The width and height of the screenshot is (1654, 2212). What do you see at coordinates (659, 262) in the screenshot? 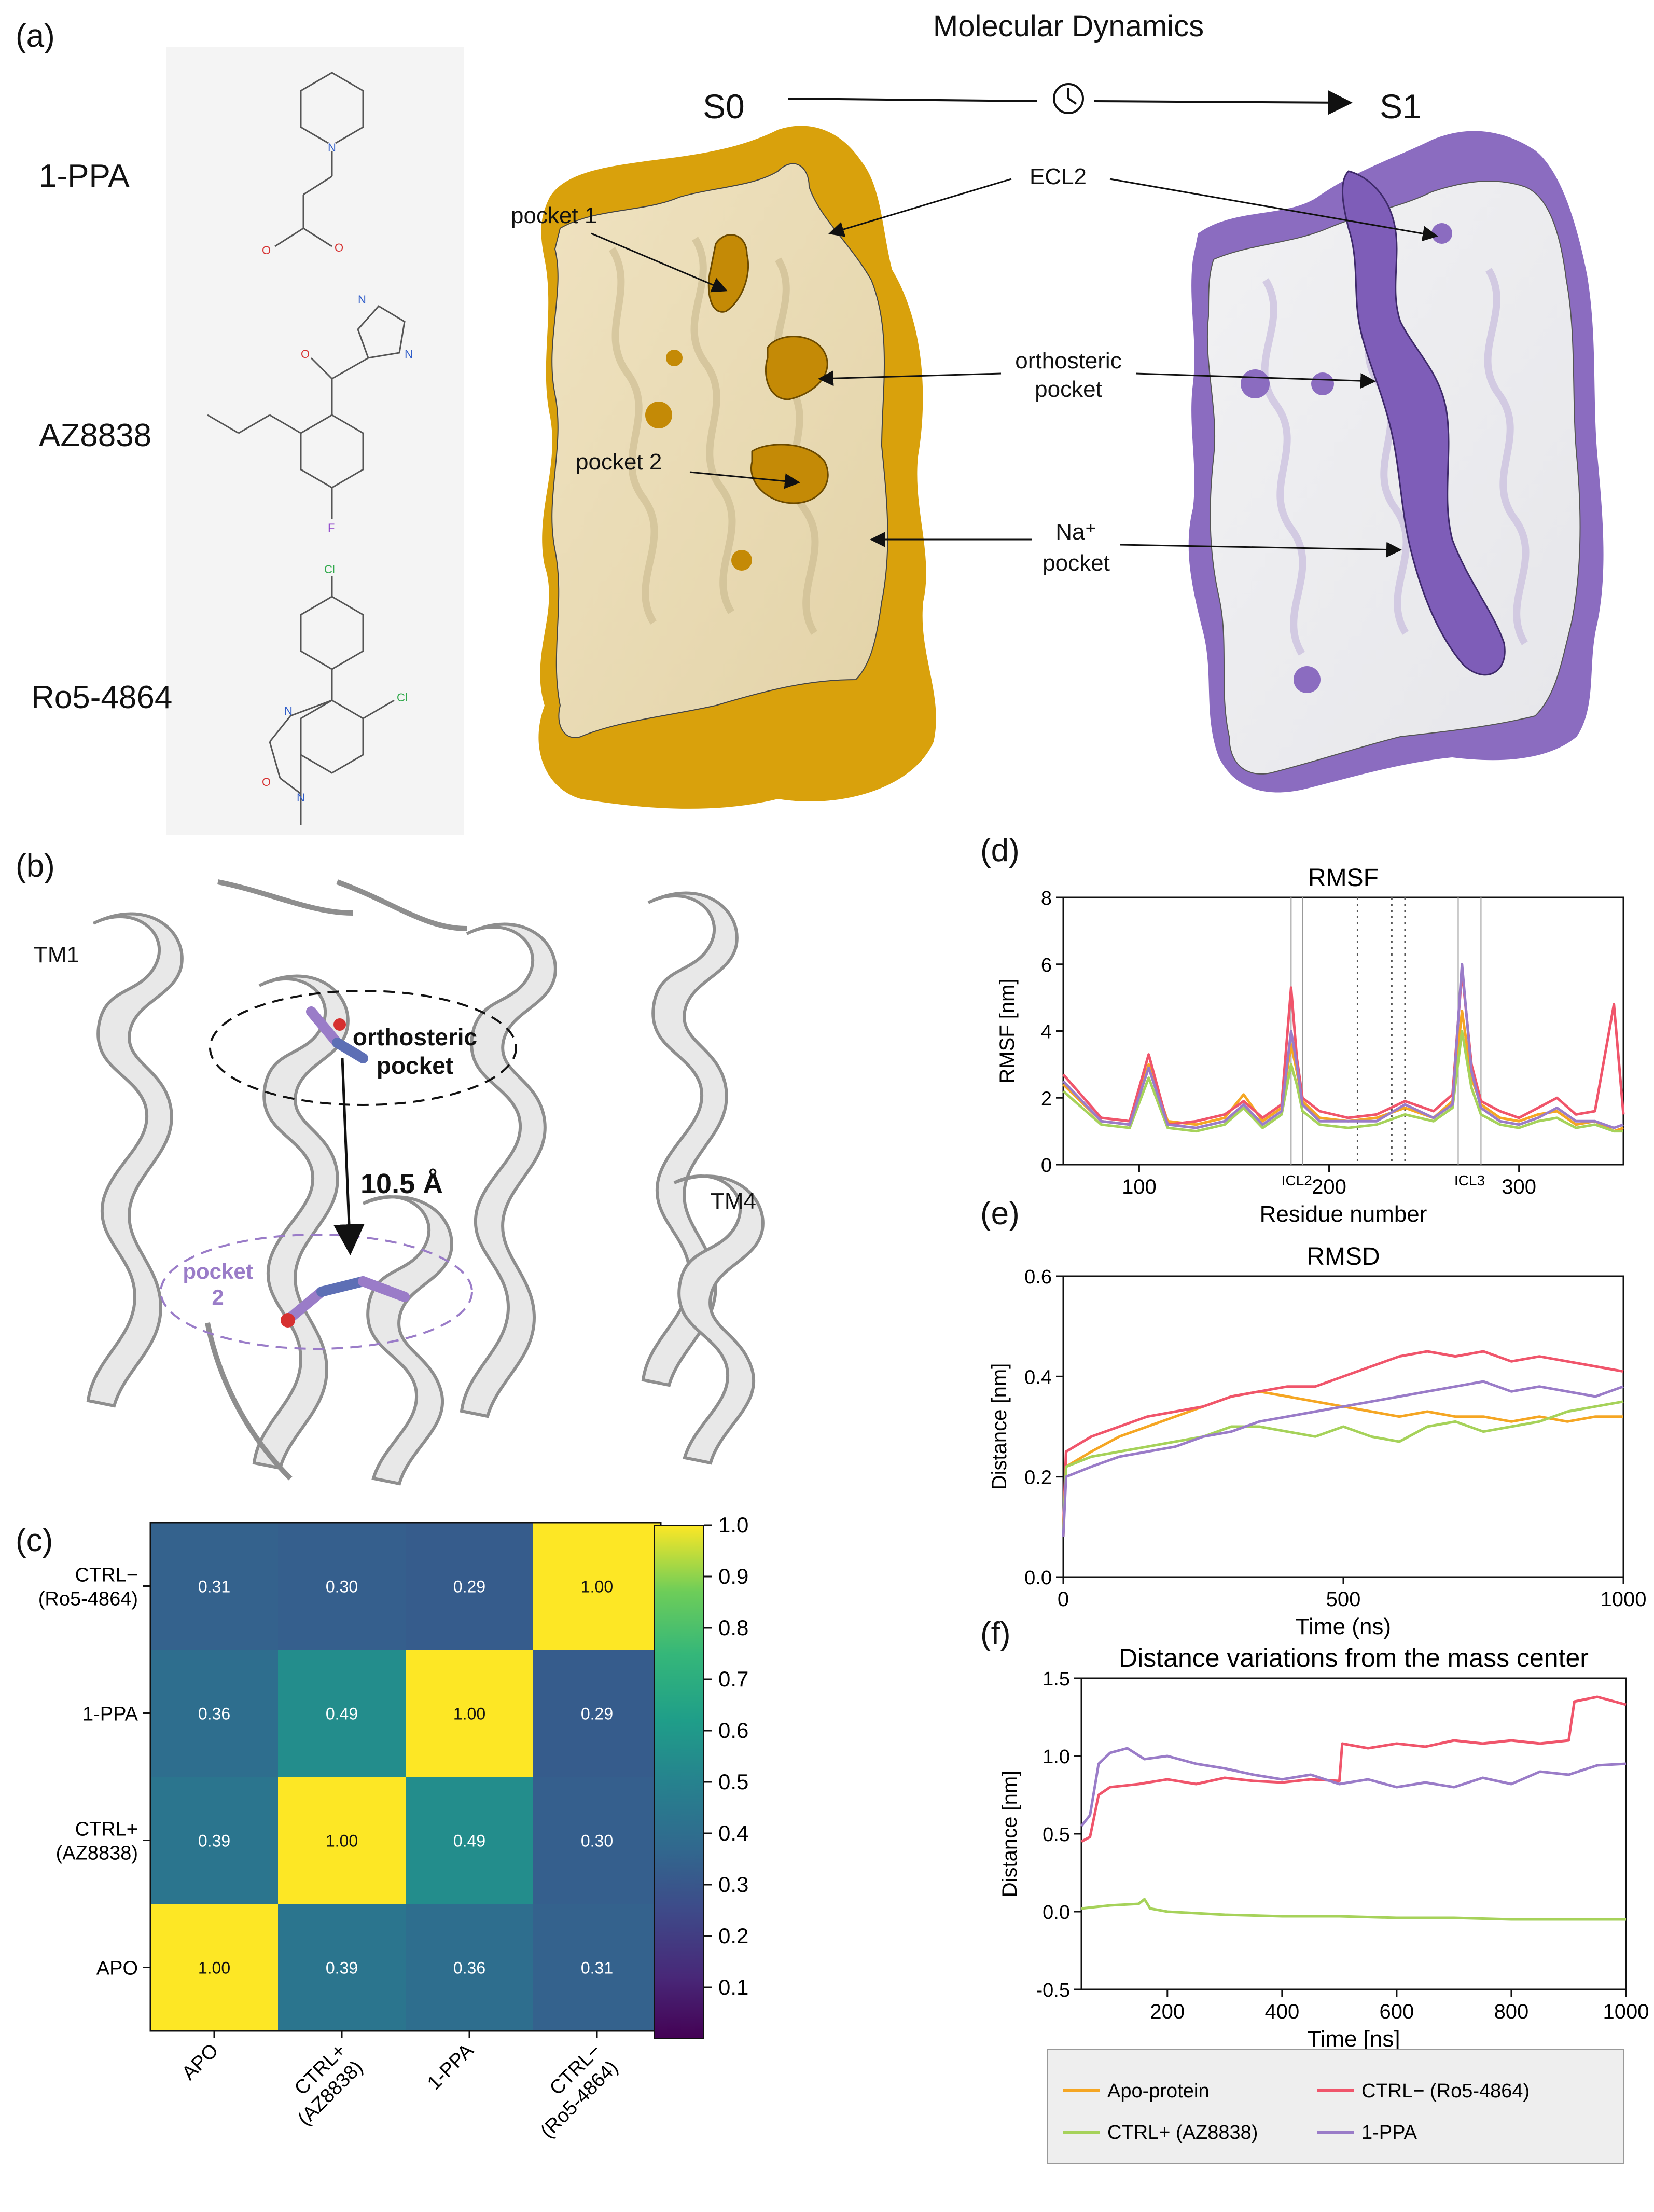
I see `s0-pocket1-arrow` at bounding box center [659, 262].